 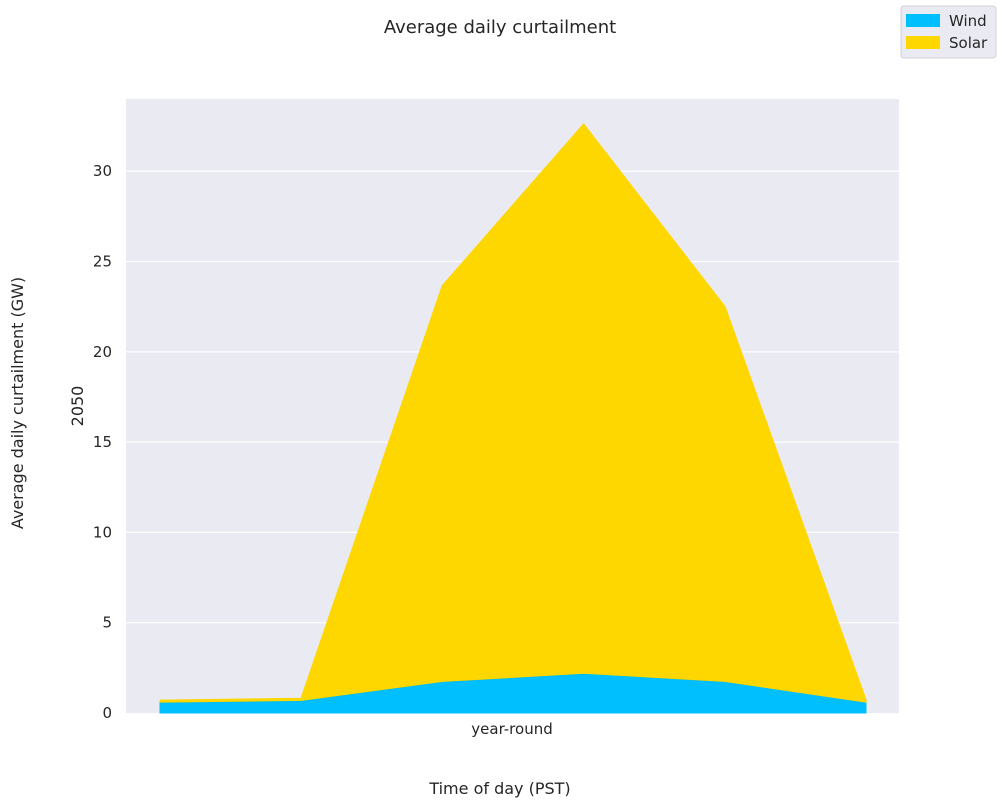 I want to click on y-tick-label-10: 10, so click(x=102, y=532).